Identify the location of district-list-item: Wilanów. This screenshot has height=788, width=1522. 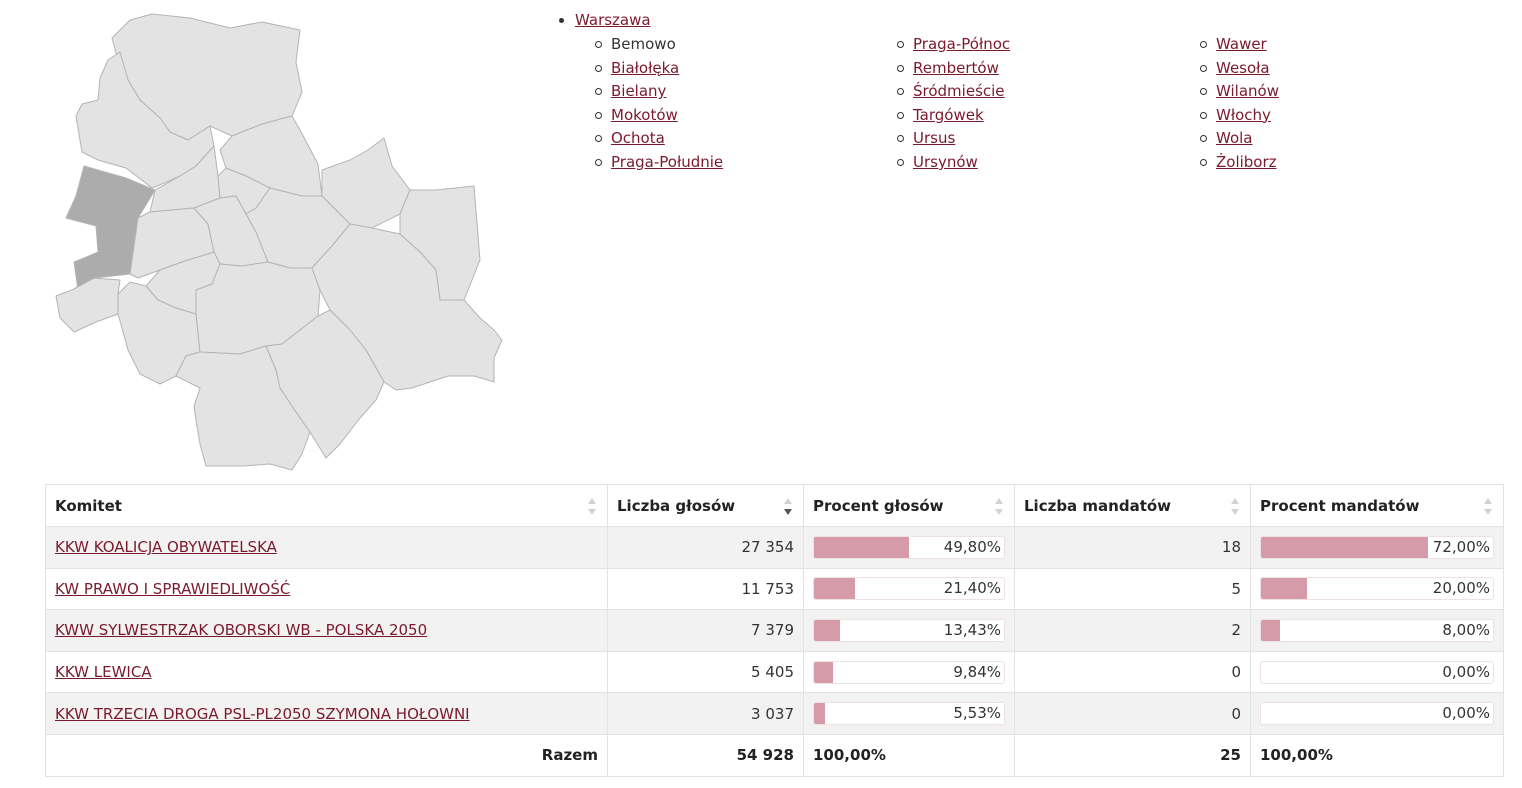
(1239, 92).